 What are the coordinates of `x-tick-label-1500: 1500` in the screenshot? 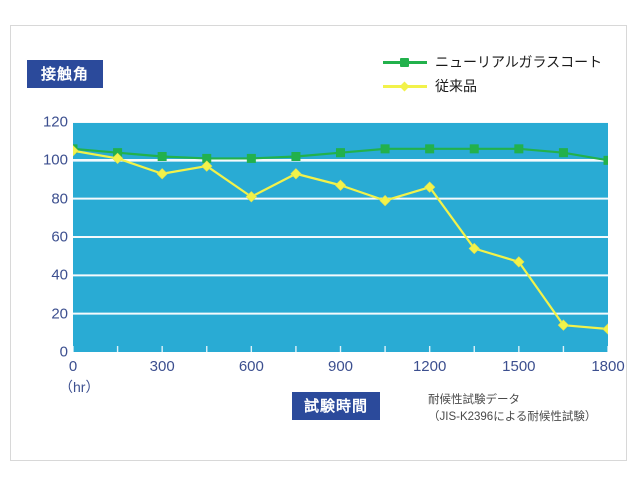 It's located at (519, 366).